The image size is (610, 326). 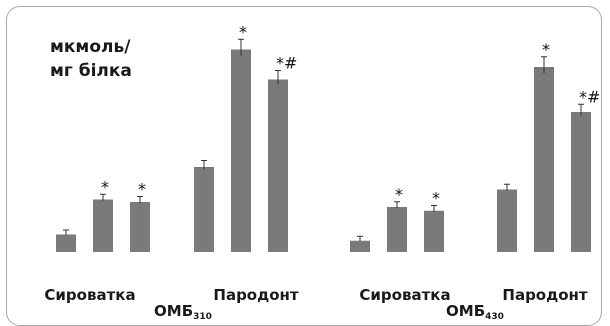 What do you see at coordinates (90, 47) in the screenshot?
I see `unit-label-line-1: мкмоль/` at bounding box center [90, 47].